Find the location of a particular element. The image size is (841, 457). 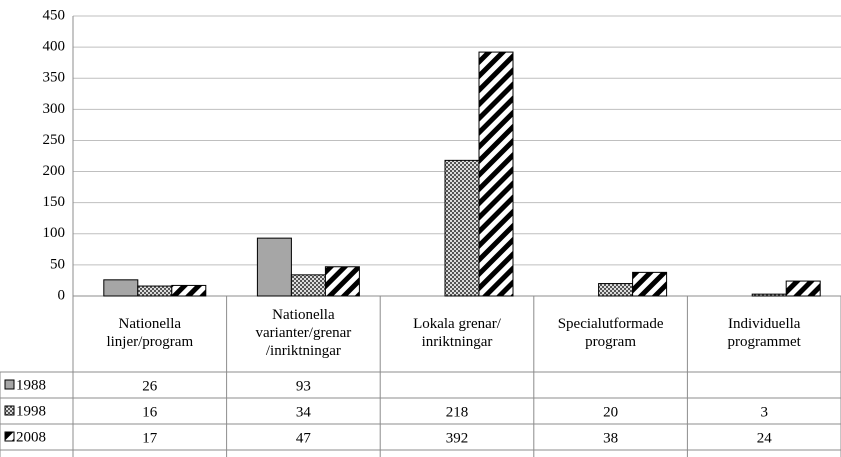

y-tick-label: 200 is located at coordinates (54, 171).